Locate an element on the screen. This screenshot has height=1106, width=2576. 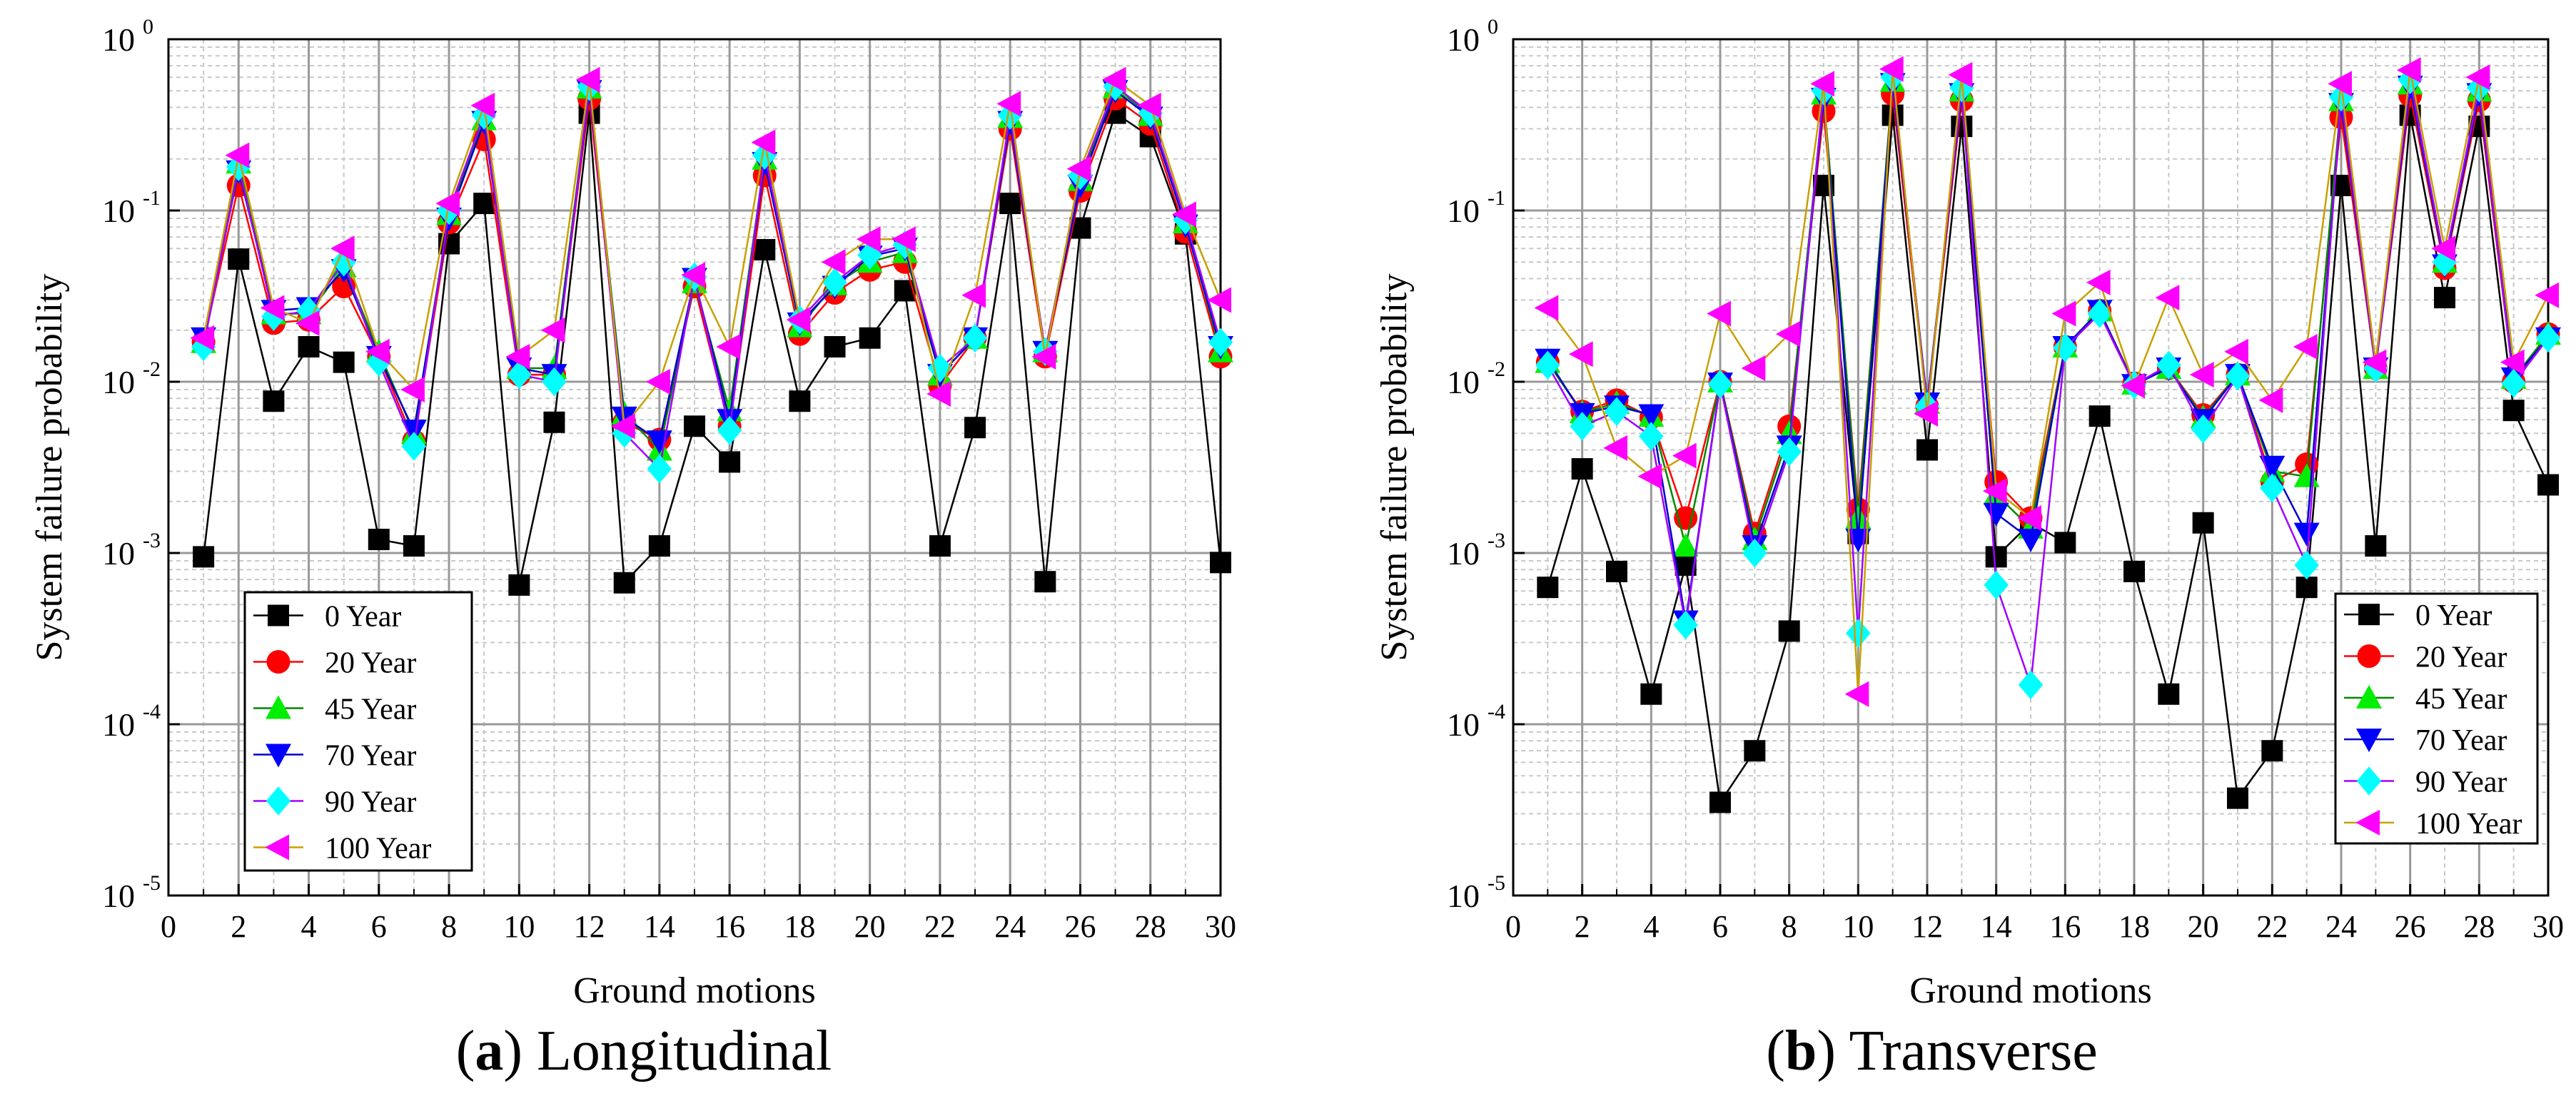
panel-b-x-tick-label: 2 is located at coordinates (1582, 926).